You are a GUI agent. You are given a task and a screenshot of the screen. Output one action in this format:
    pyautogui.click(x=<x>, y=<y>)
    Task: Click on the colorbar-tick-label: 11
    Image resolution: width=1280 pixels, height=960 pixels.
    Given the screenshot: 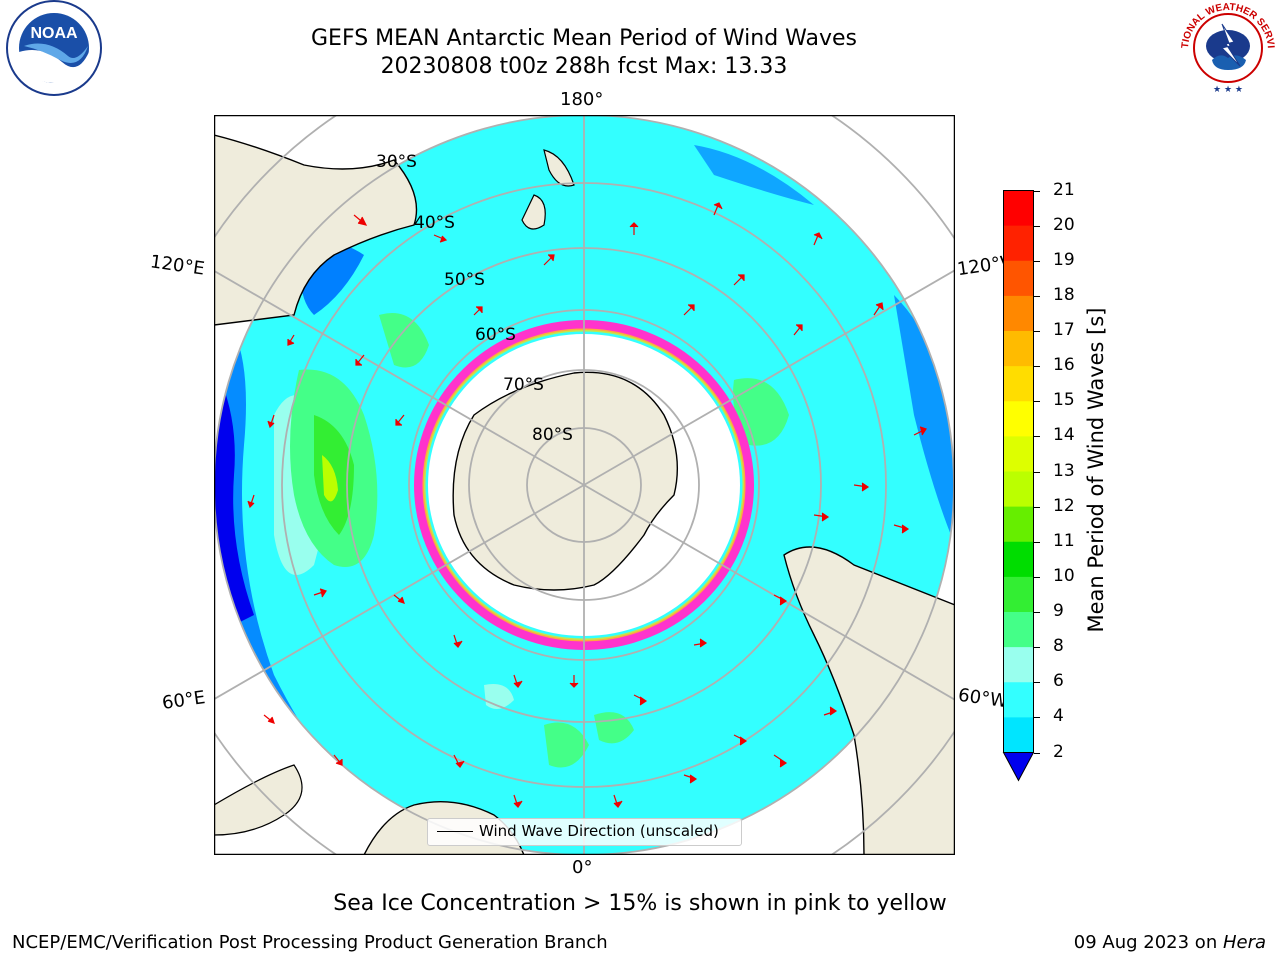 What is the action you would take?
    pyautogui.click(x=1064, y=540)
    